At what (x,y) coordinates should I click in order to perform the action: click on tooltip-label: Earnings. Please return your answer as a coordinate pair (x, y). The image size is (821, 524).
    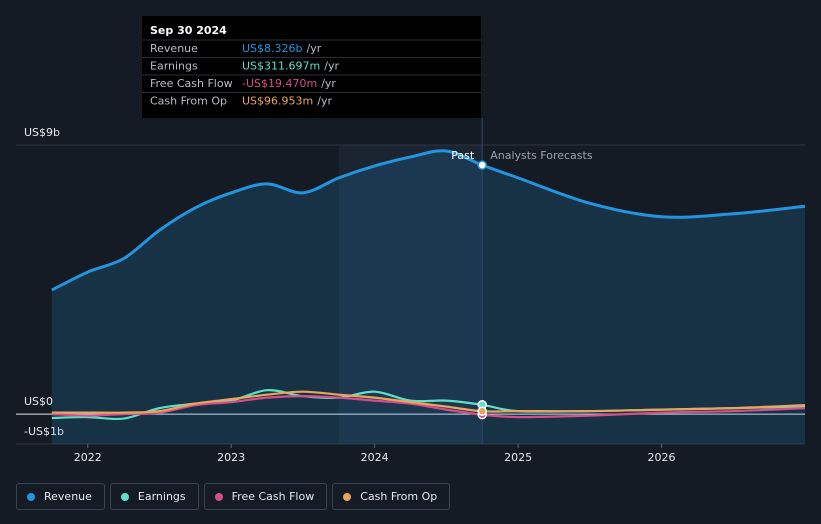
    Looking at the image, I should click on (174, 66).